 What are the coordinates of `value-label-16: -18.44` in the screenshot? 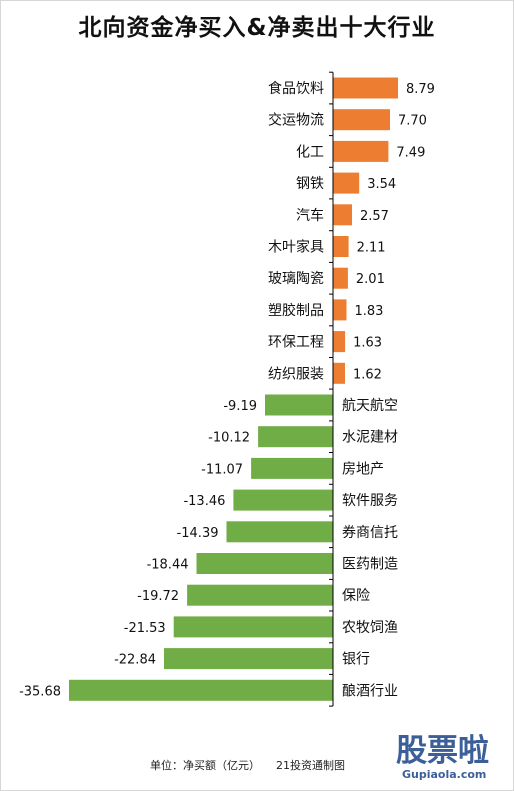 It's located at (168, 565).